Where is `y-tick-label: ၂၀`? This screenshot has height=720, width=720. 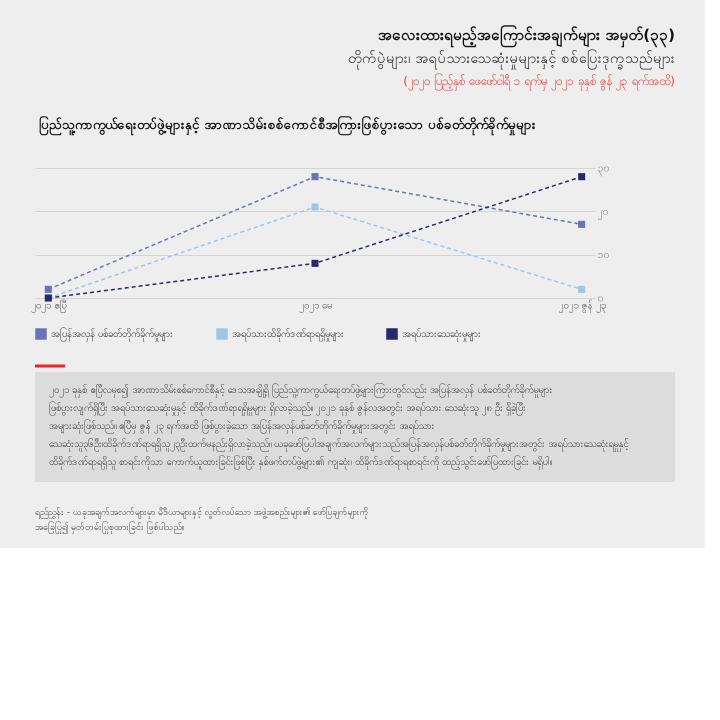 y-tick-label: ၂၀ is located at coordinates (603, 212).